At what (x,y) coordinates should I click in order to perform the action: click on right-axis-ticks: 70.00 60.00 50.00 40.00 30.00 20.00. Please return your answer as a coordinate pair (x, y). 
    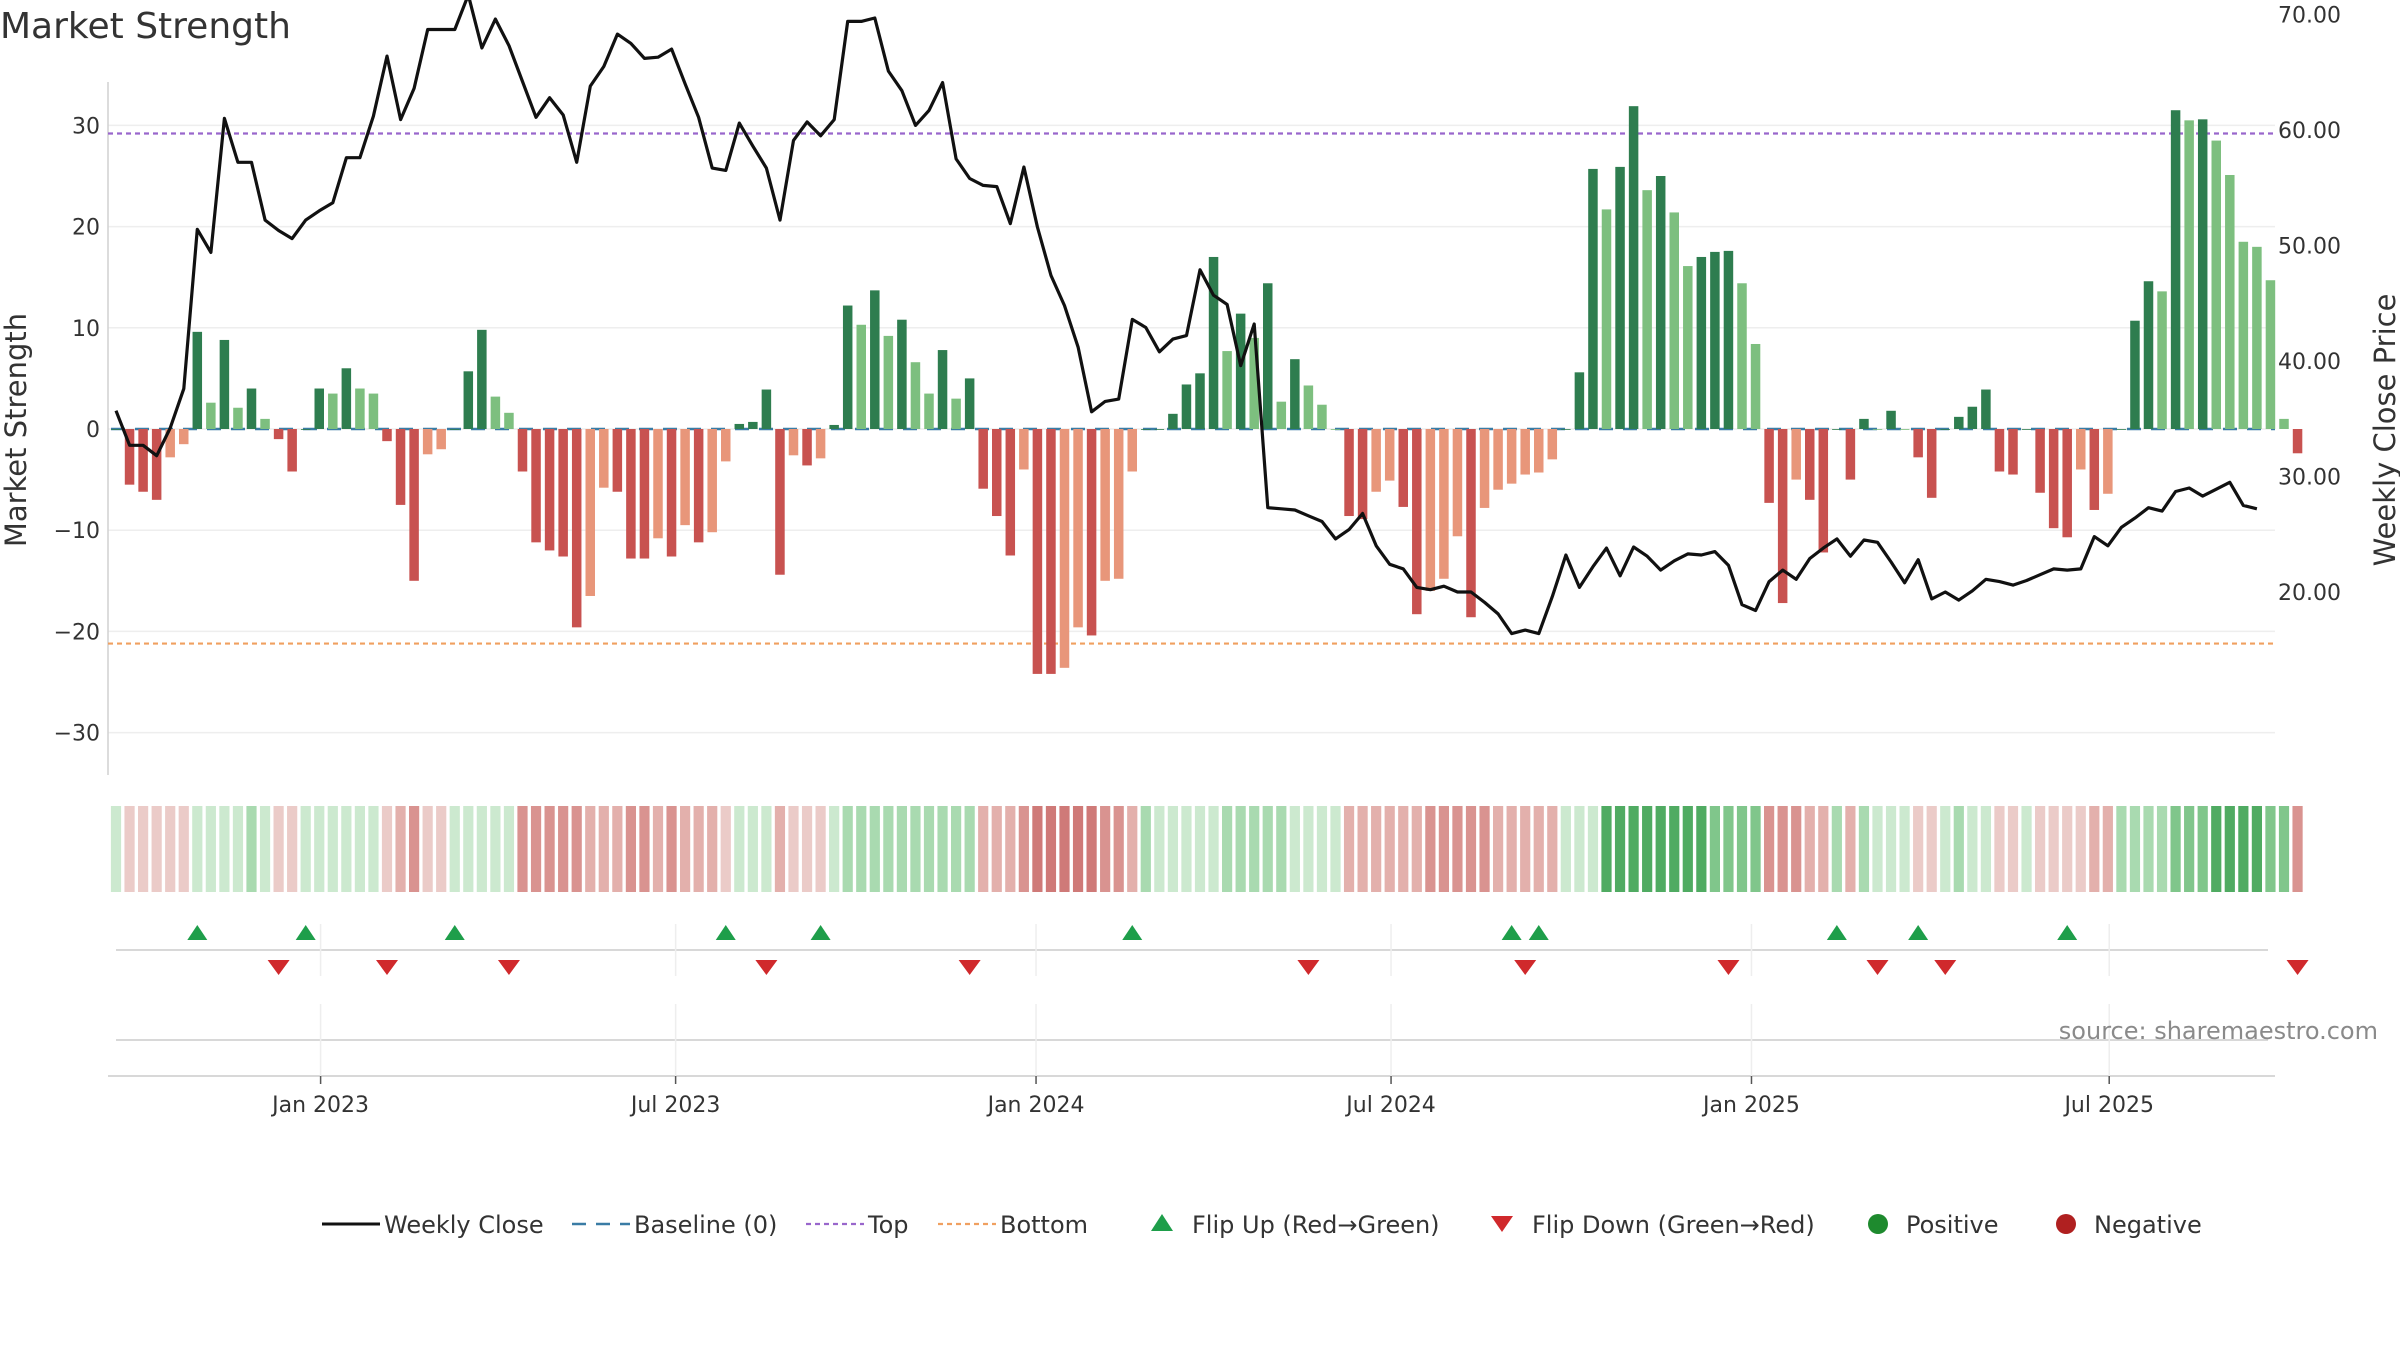
    Looking at the image, I should click on (2309, 305).